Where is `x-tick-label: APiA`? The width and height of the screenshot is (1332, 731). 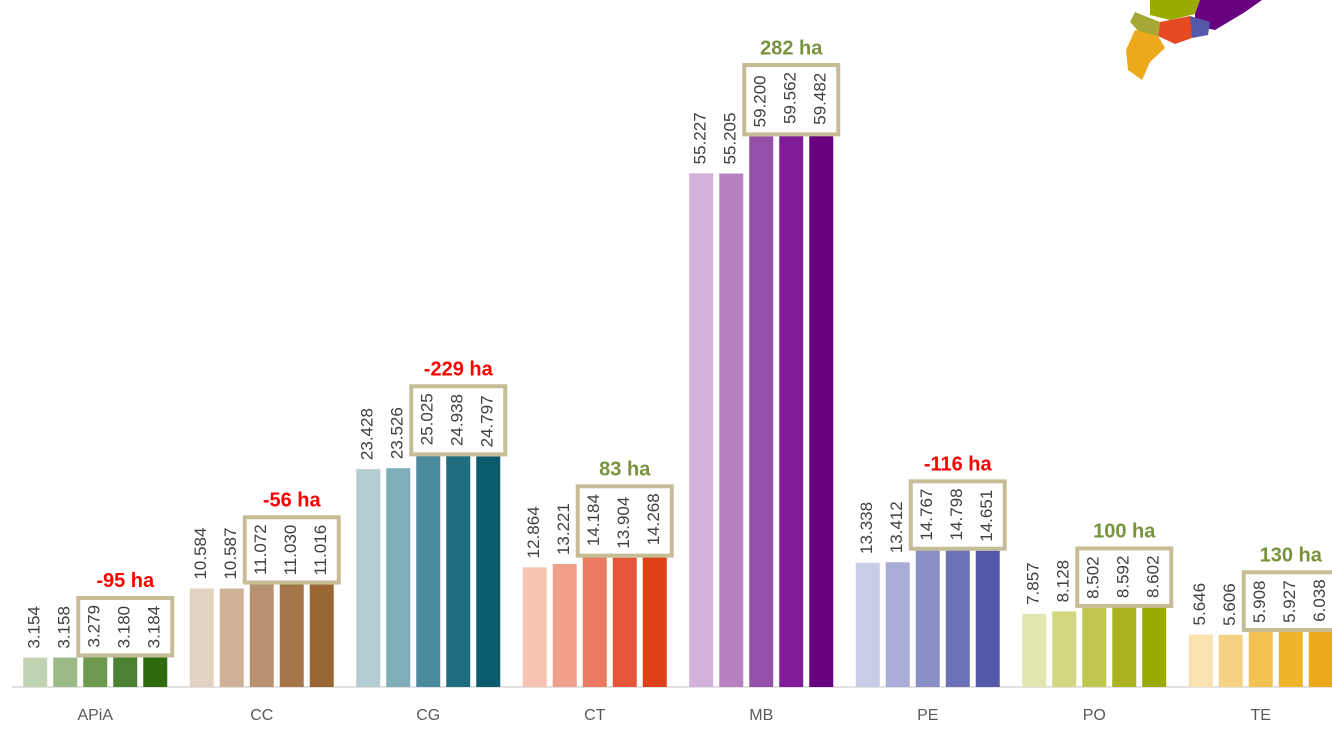
x-tick-label: APiA is located at coordinates (95, 715).